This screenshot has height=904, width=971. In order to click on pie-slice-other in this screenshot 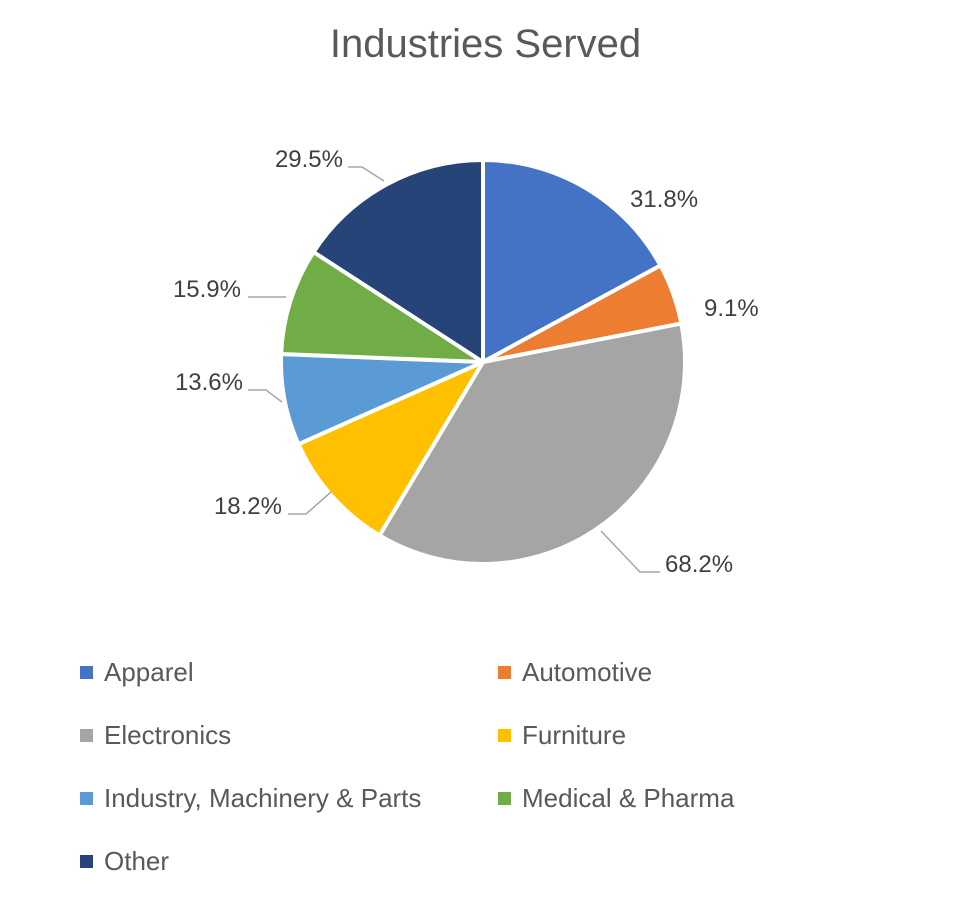, I will do `click(398, 261)`.